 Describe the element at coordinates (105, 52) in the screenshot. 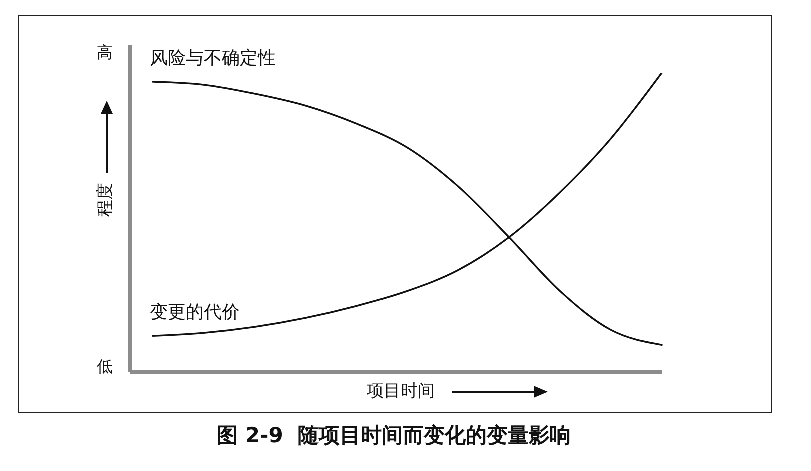

I see `text: 高` at that location.